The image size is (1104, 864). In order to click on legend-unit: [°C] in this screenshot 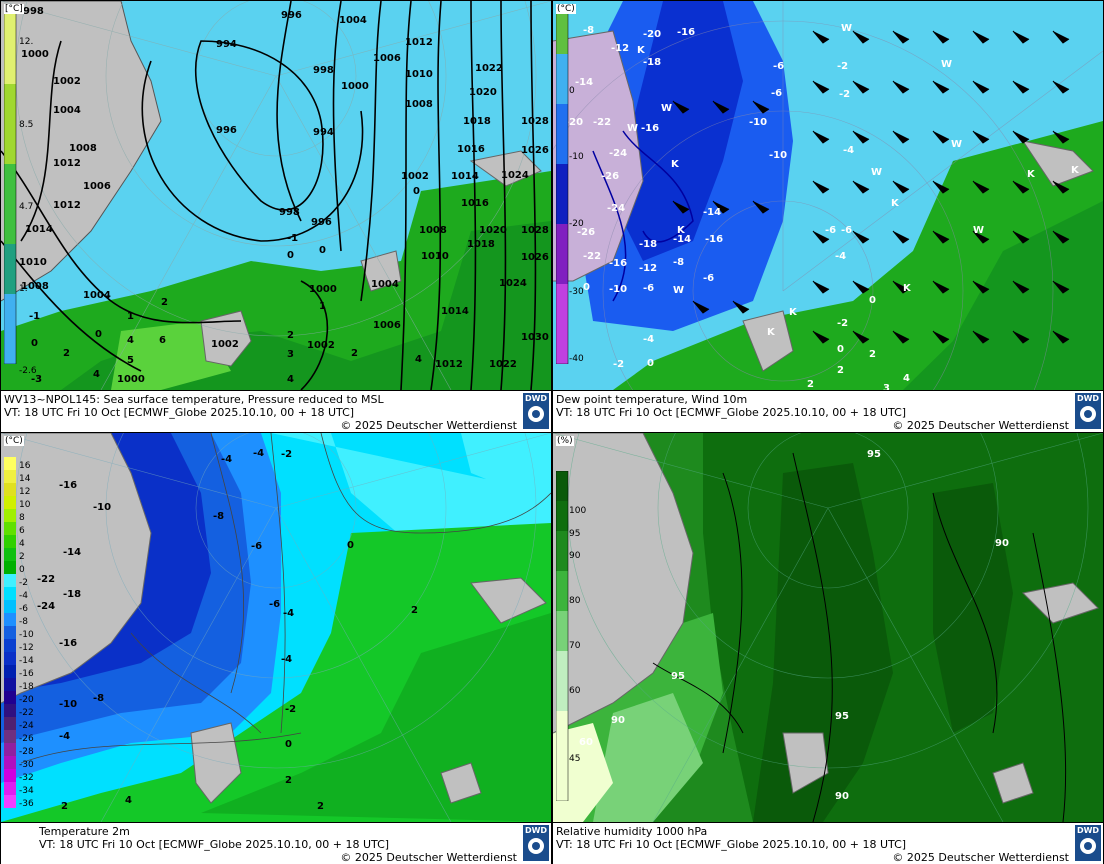, I will do `click(14, 9)`.